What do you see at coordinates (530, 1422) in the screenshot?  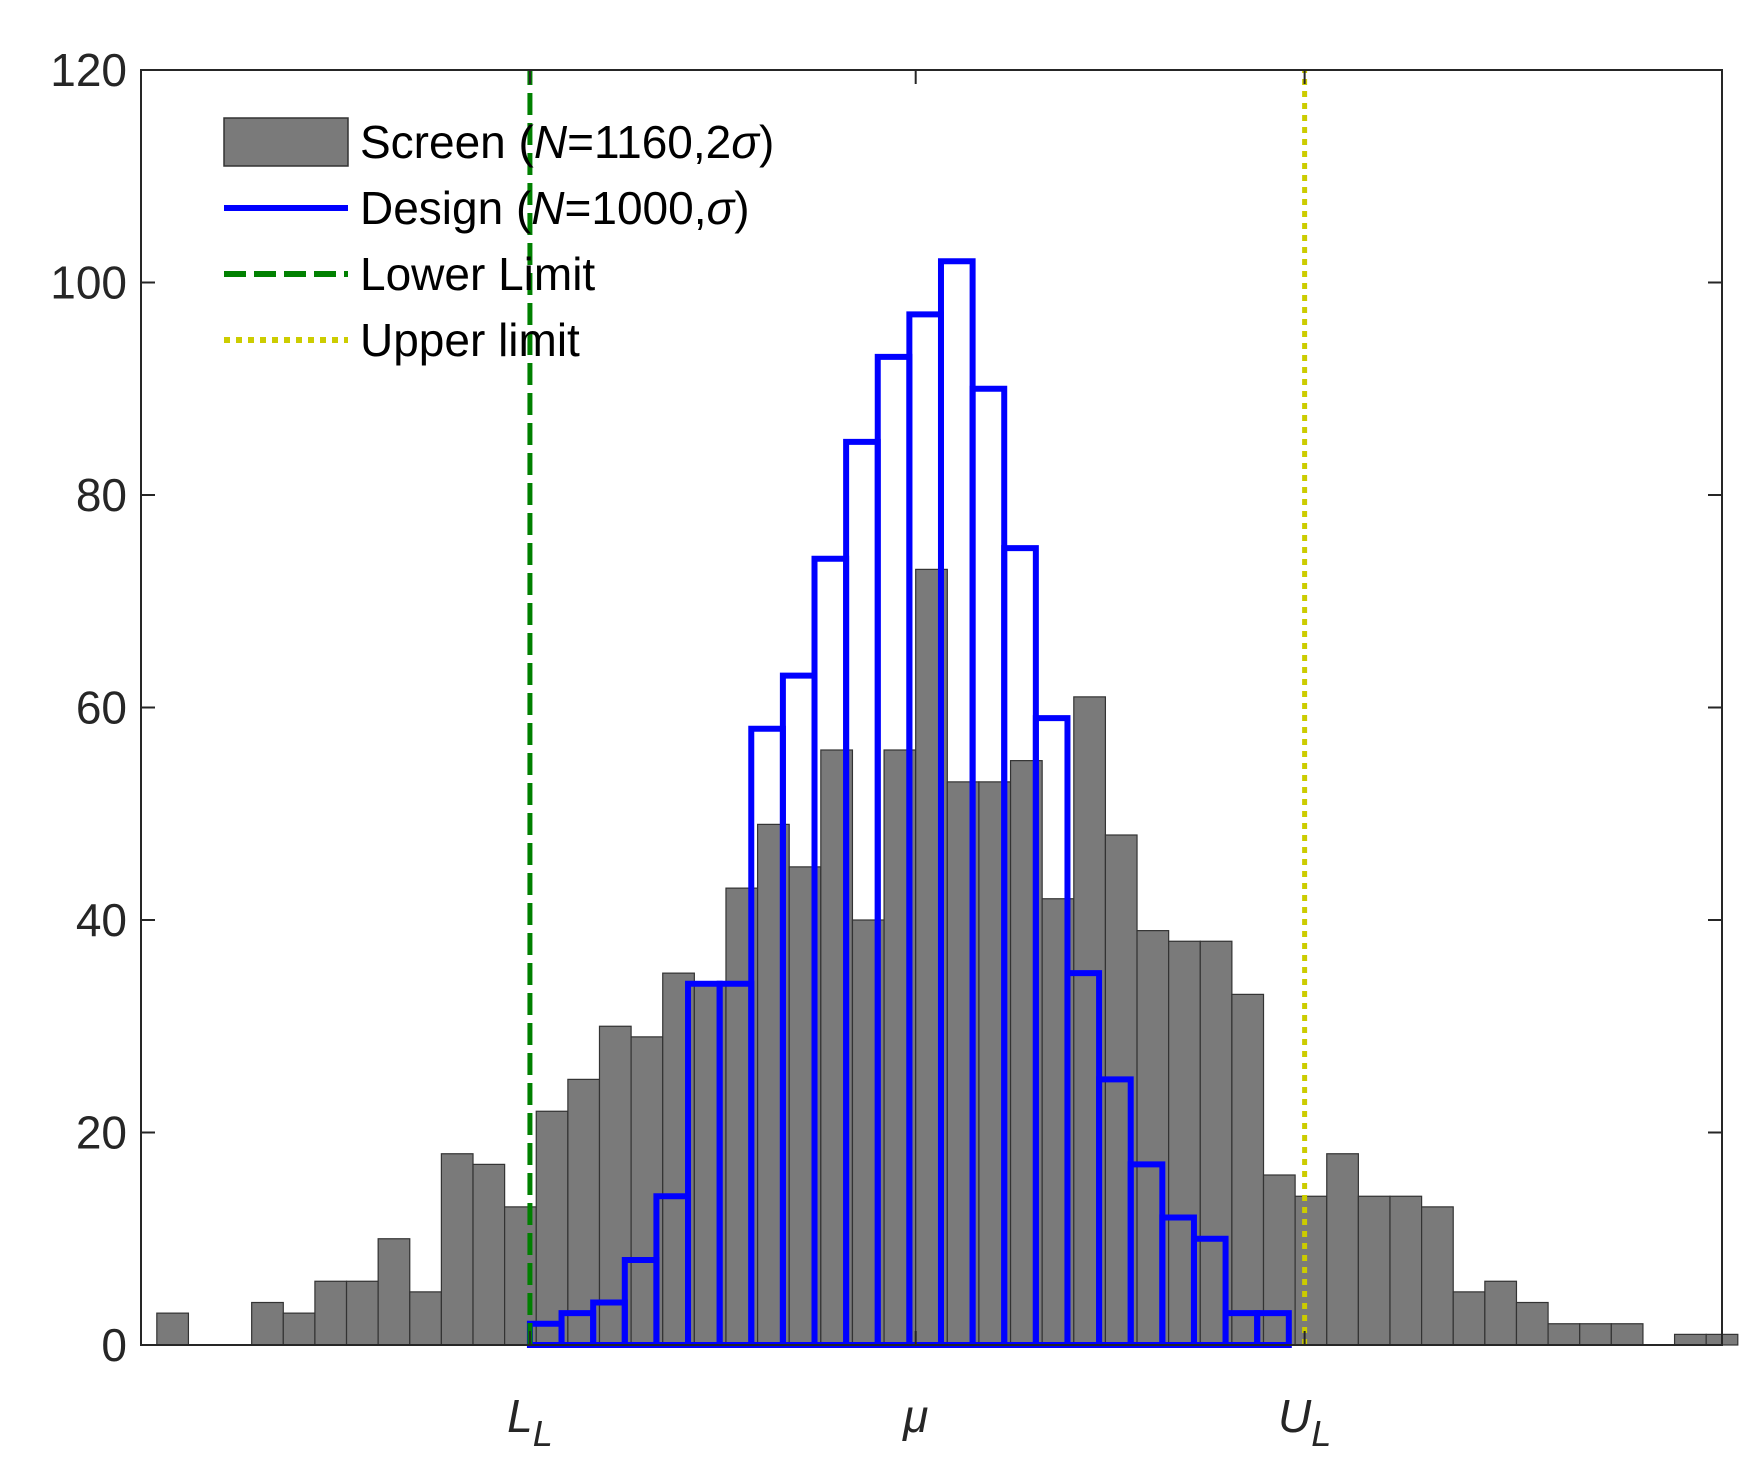 I see `x-tick-label: LL` at bounding box center [530, 1422].